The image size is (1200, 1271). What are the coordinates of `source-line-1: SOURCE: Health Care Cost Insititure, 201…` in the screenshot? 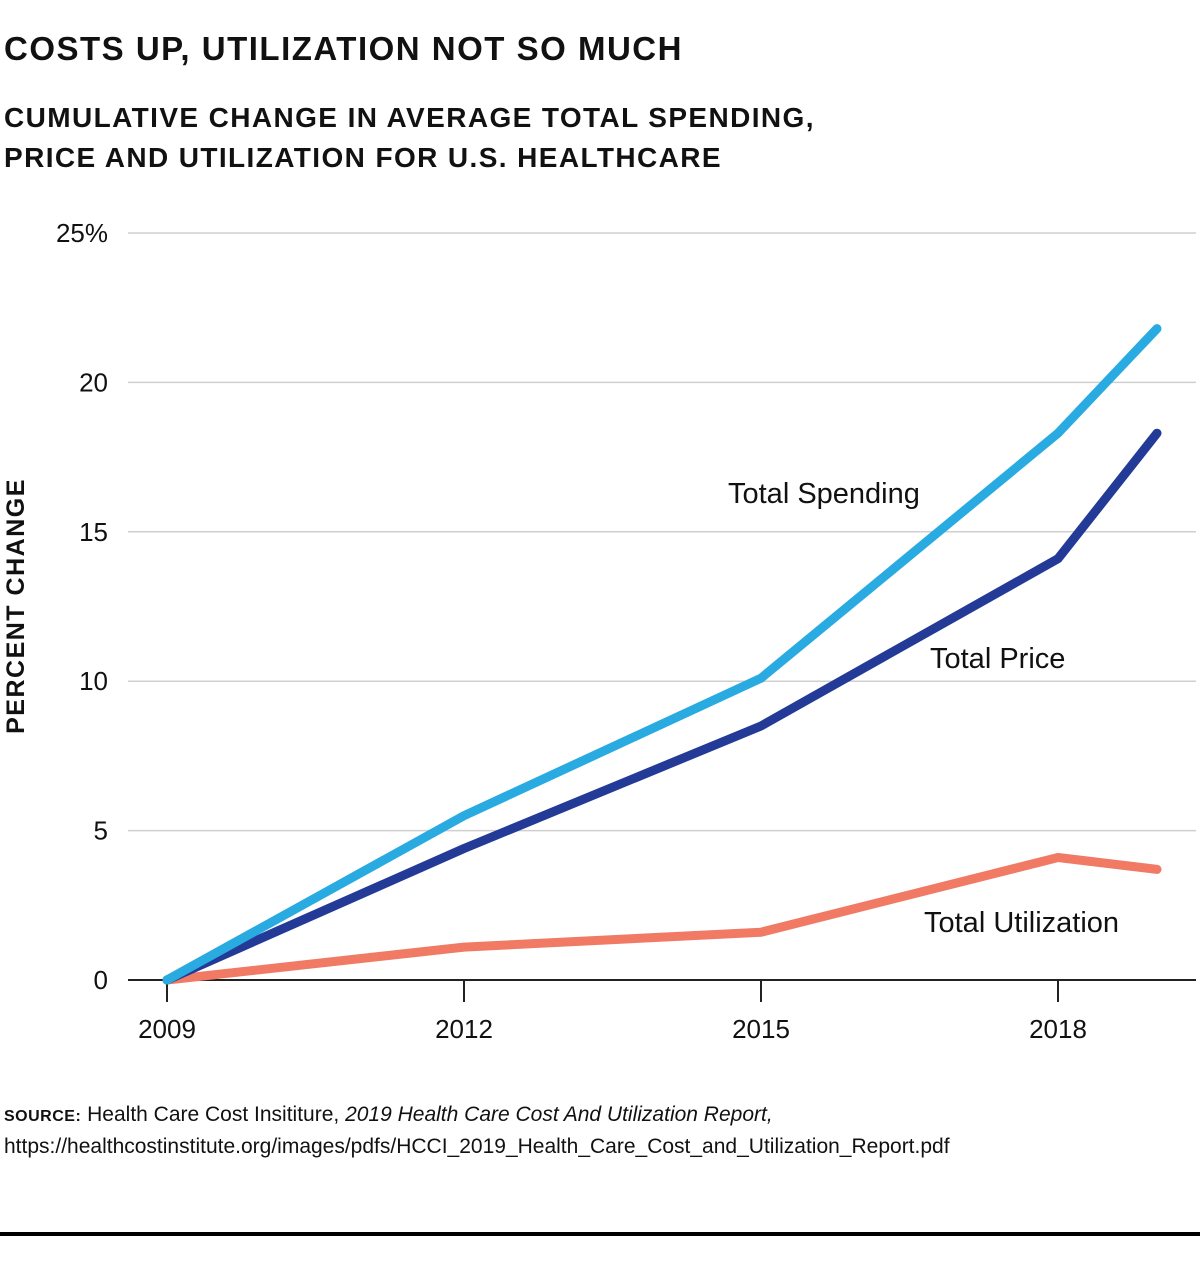 It's located at (477, 1116).